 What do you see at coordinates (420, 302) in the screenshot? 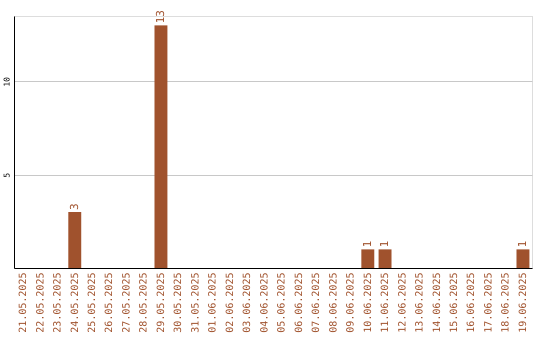
I see `x-tick-label: 13.06.2025` at bounding box center [420, 302].